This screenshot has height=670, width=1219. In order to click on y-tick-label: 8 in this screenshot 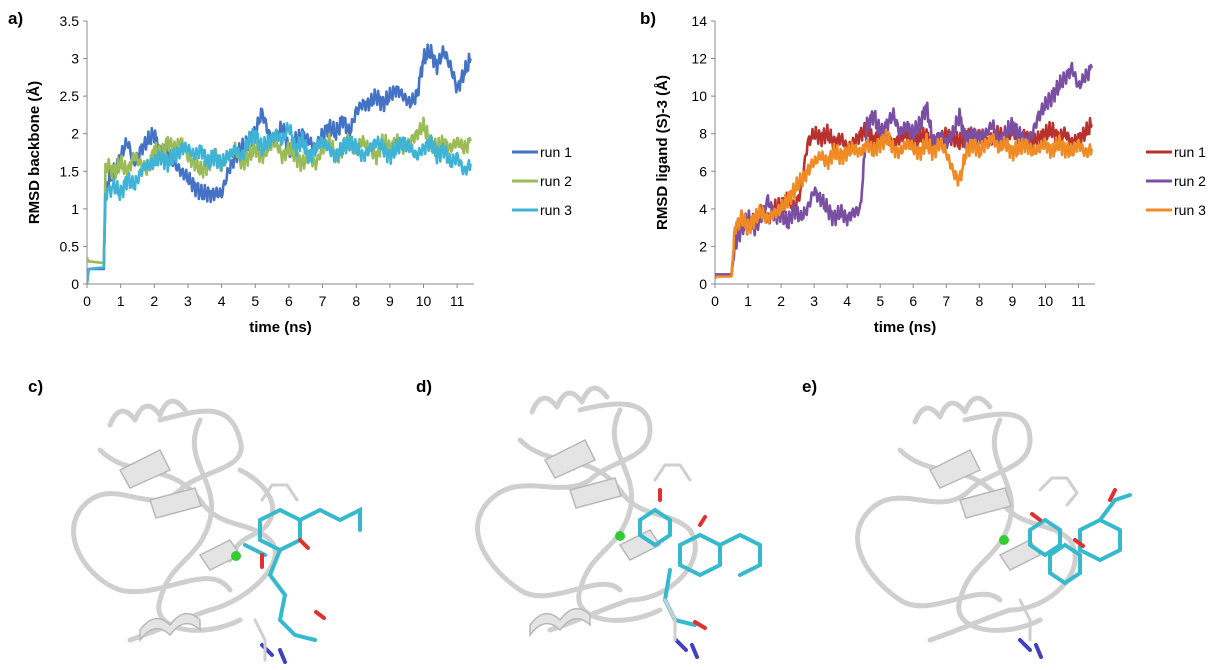, I will do `click(703, 134)`.